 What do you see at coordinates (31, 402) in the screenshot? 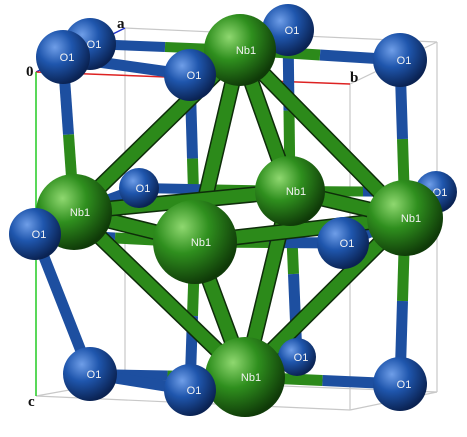
I see `axis-label-c: c` at bounding box center [31, 402].